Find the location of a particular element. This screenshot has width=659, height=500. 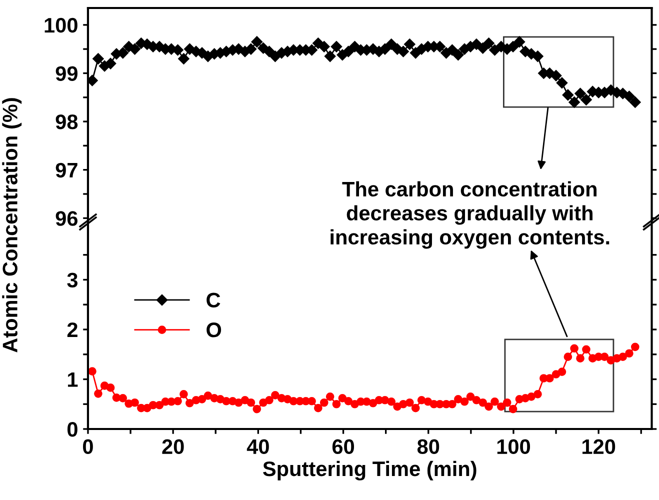

x-tick-label: 20 is located at coordinates (173, 446).